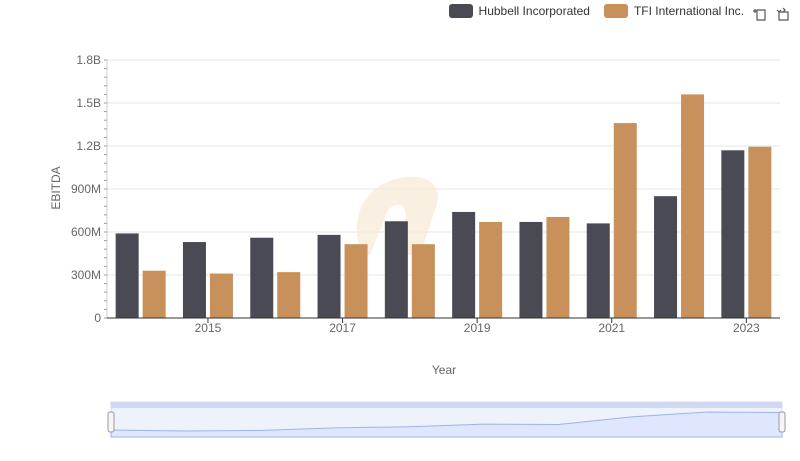 This screenshot has height=461, width=800. Describe the element at coordinates (534, 11) in the screenshot. I see `legend-label-hubbell: Hubbell Incorporated` at that location.